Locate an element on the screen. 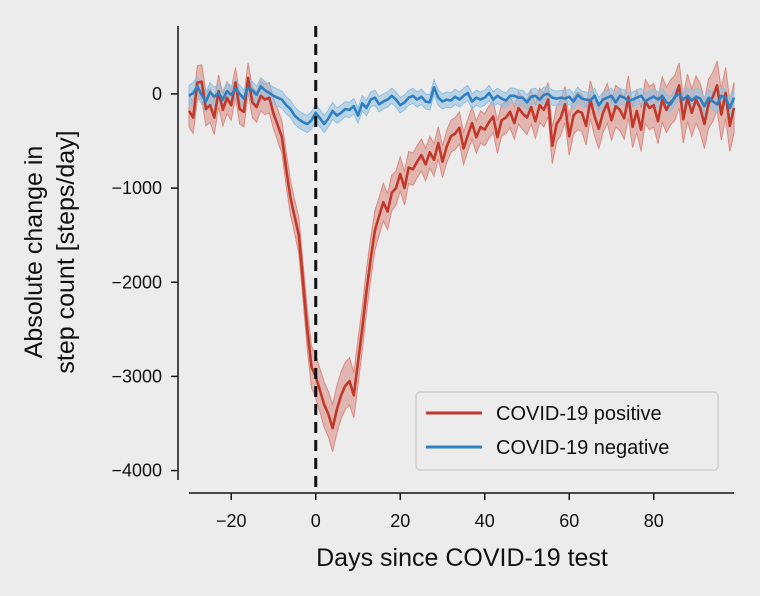 The width and height of the screenshot is (760, 596). legend-label-covid-positive: COVID-19 positive is located at coordinates (579, 414).